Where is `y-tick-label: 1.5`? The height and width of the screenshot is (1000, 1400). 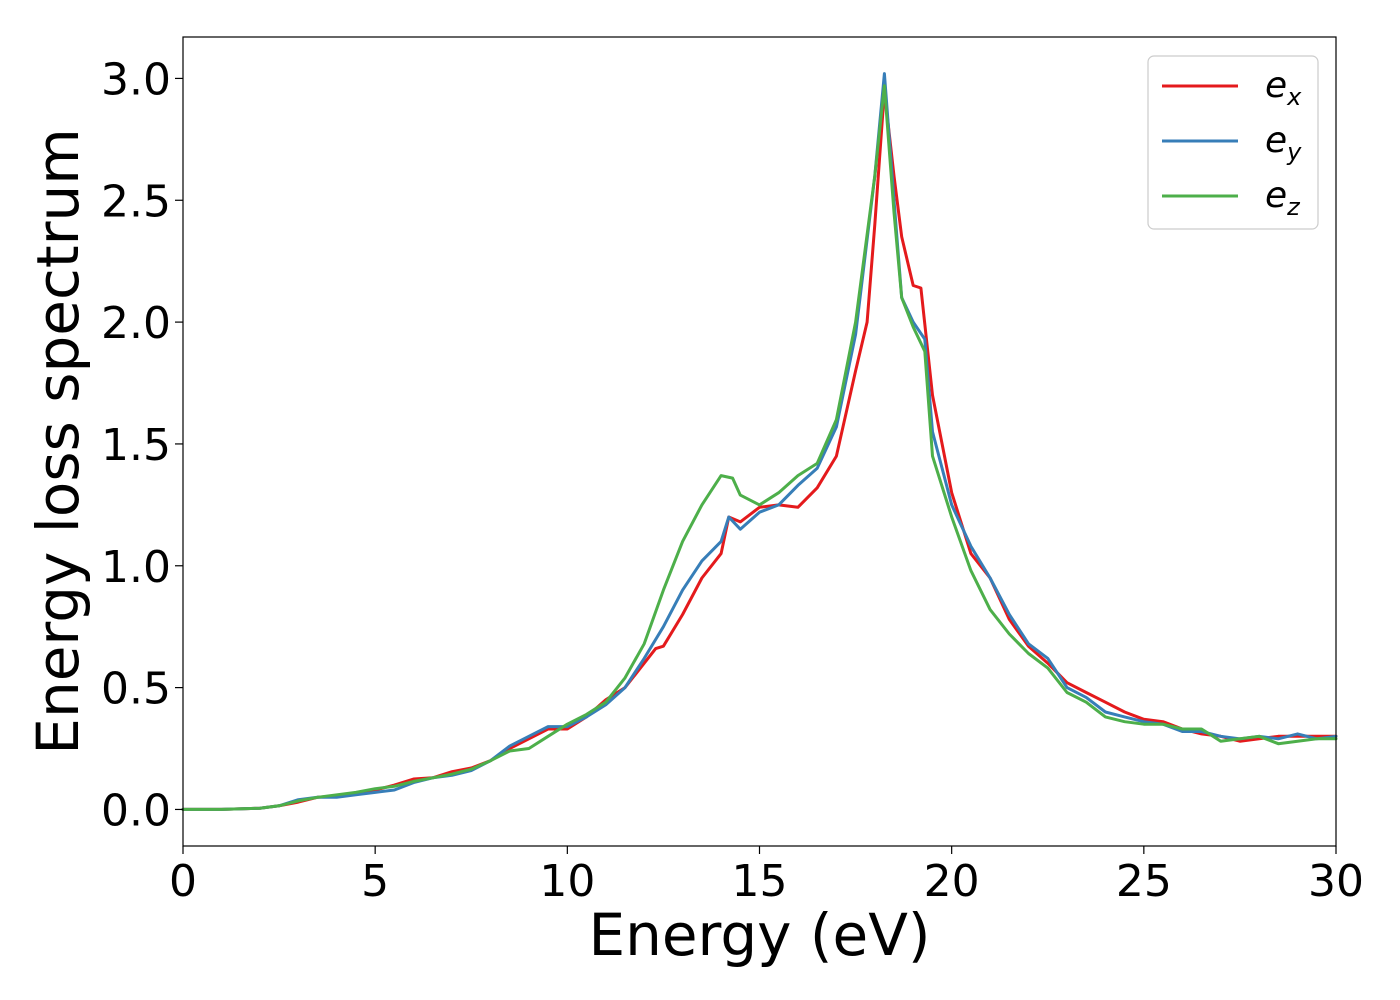
y-tick-label: 1.5 is located at coordinates (136, 445).